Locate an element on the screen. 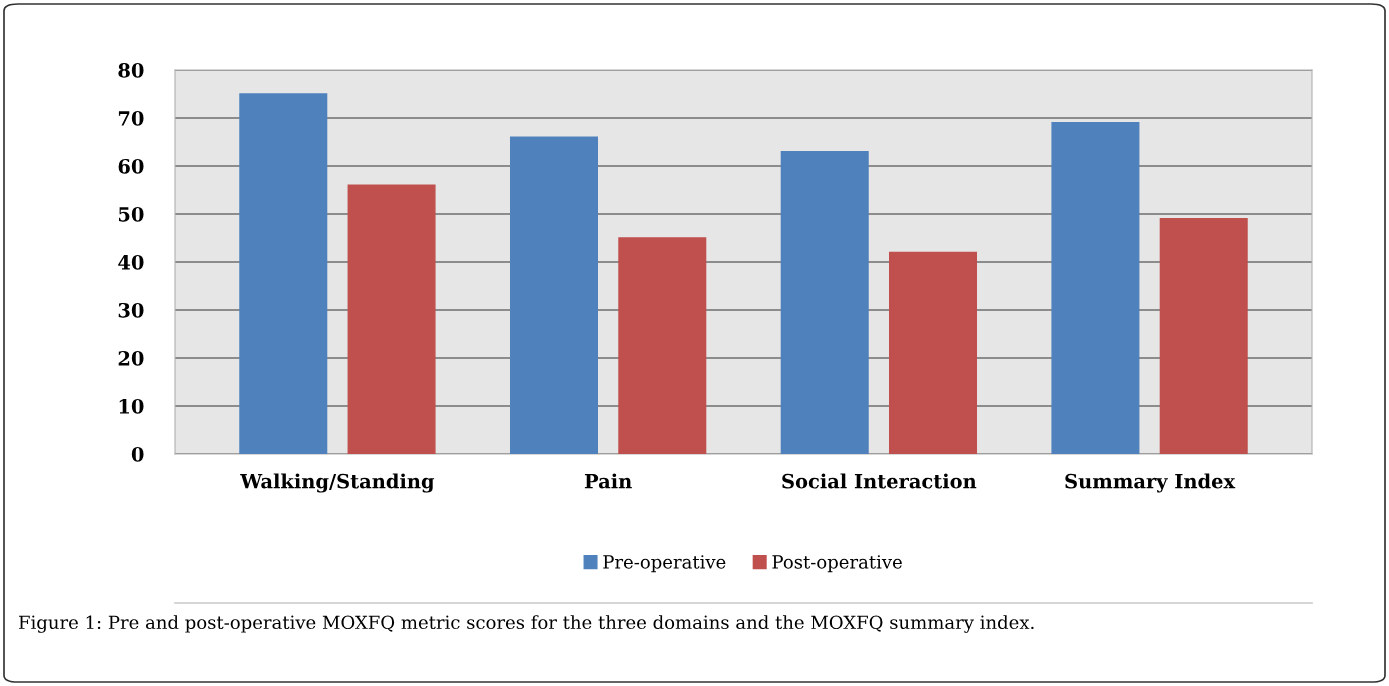 The height and width of the screenshot is (686, 1389). legend-label: Pre-operative is located at coordinates (664, 564).